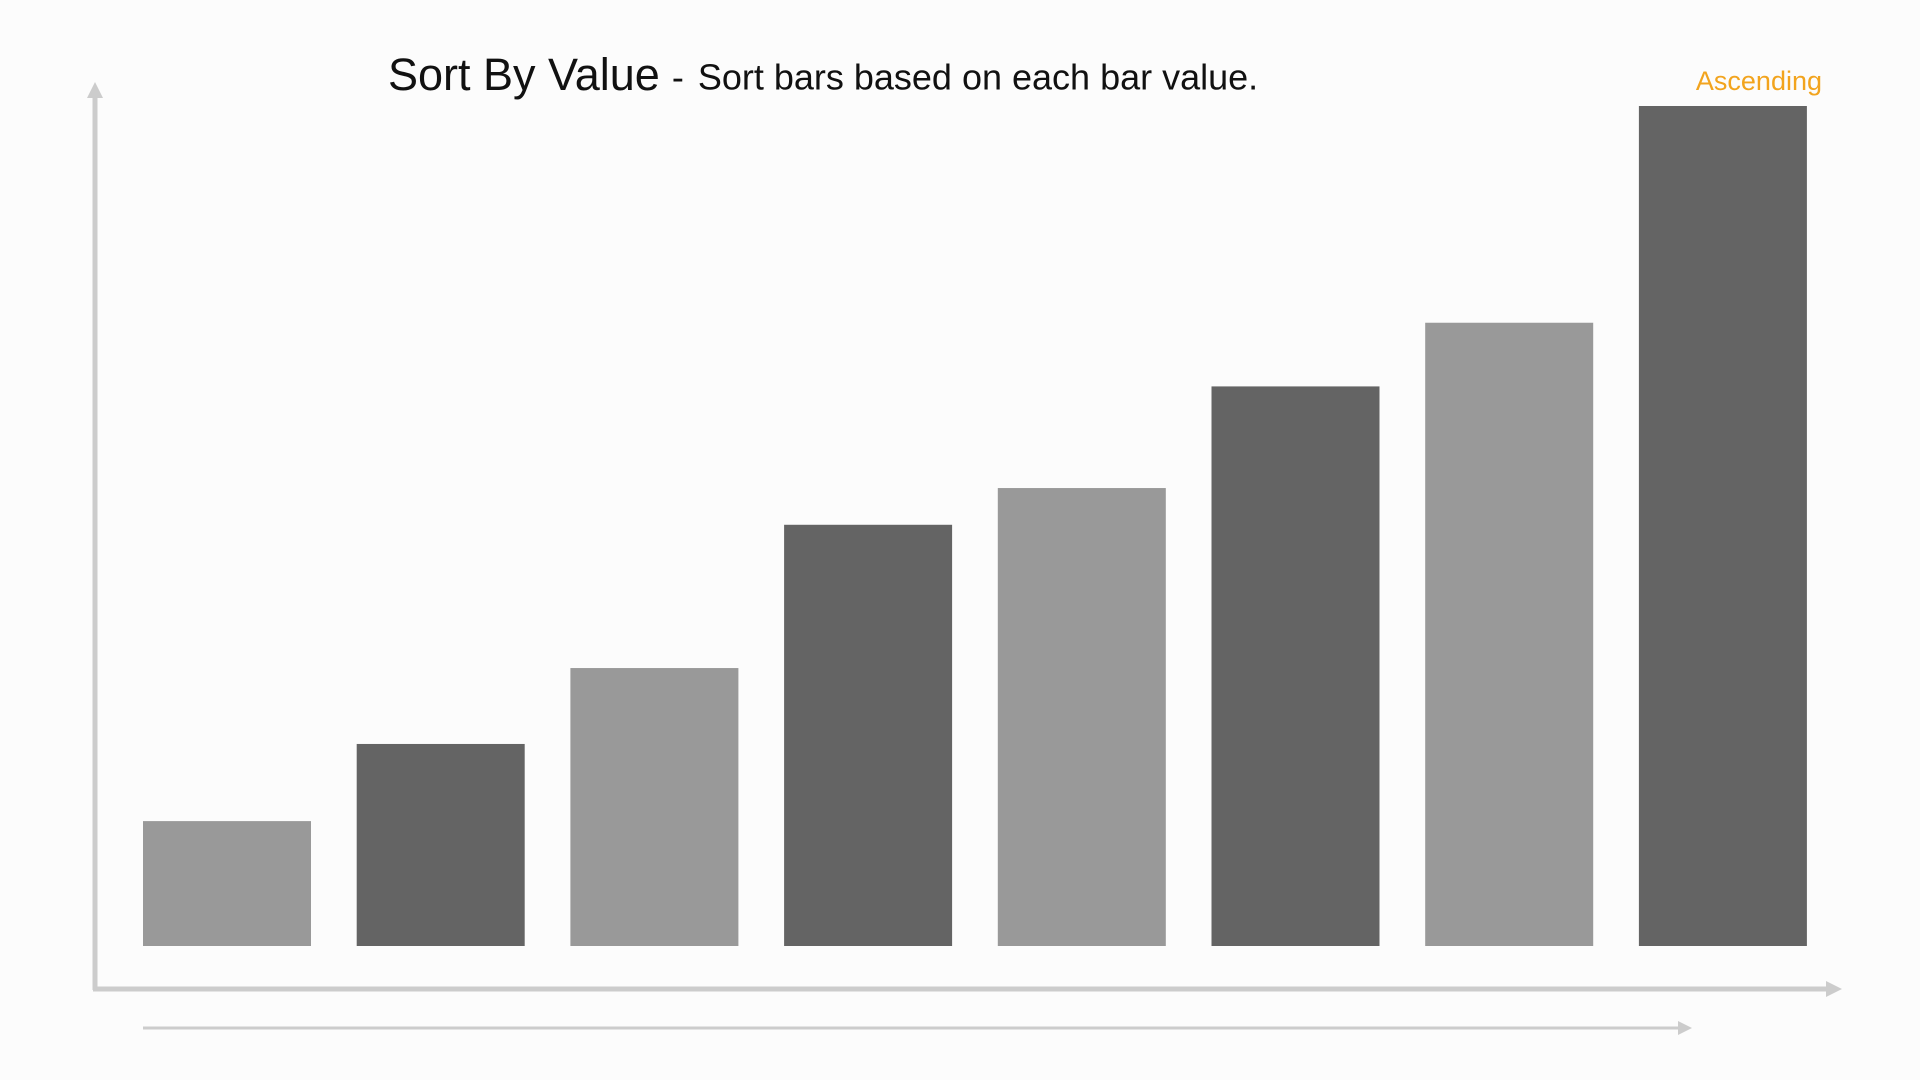 The height and width of the screenshot is (1080, 1920). What do you see at coordinates (1834, 989) in the screenshot?
I see `x-axis-arrow` at bounding box center [1834, 989].